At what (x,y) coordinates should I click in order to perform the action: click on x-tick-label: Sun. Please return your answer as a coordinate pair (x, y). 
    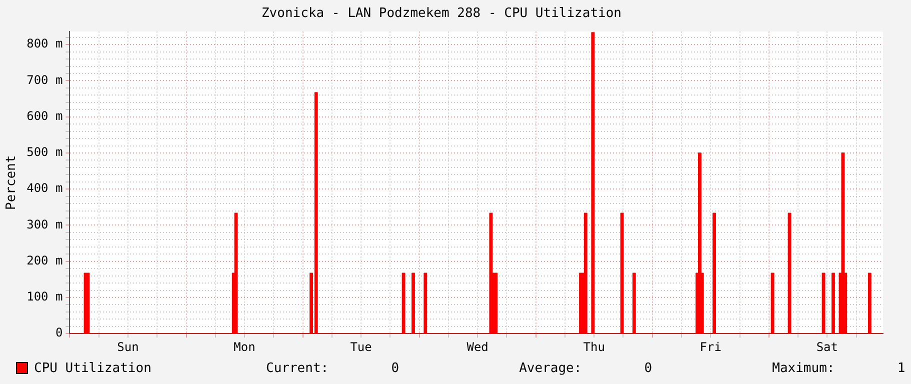
    Looking at the image, I should click on (128, 347).